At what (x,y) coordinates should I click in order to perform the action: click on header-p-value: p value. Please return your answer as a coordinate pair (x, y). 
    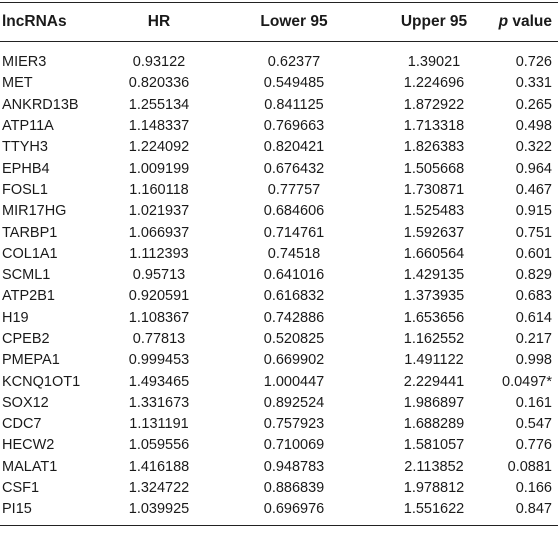
    Looking at the image, I should click on (526, 22).